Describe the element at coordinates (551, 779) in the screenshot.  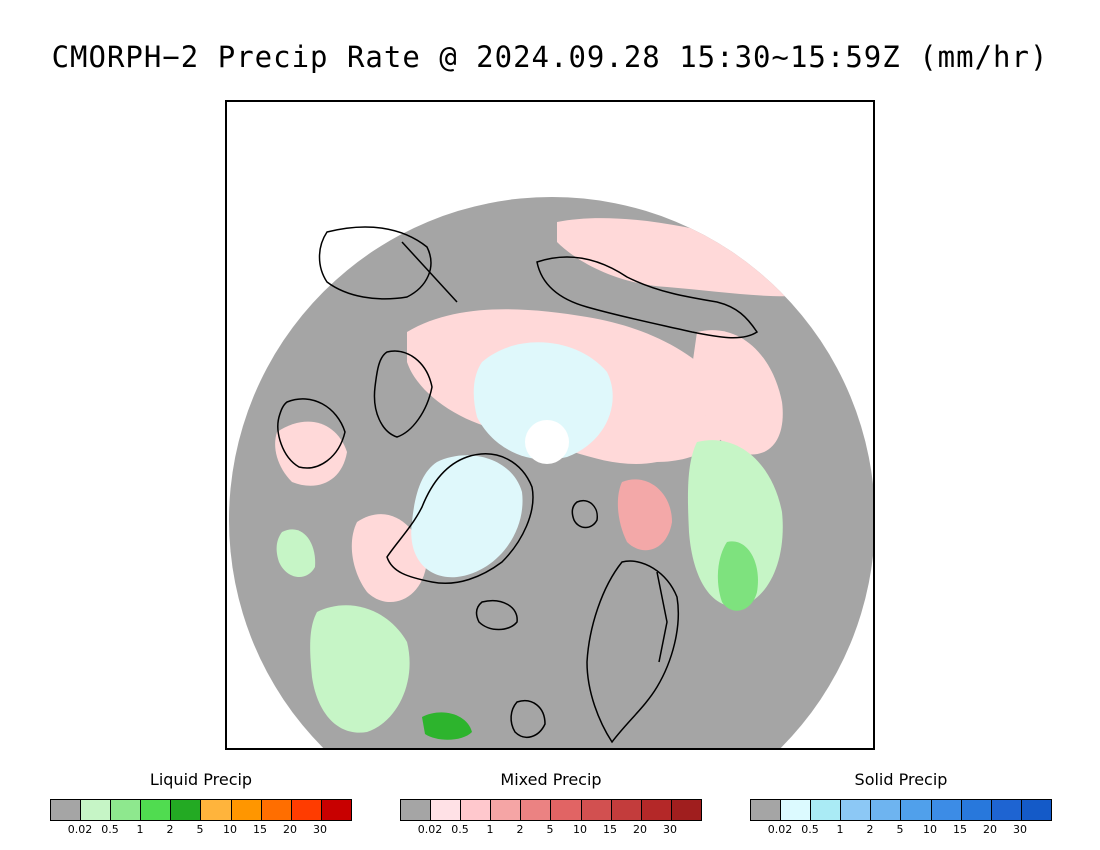
I see `legend-mixed-title: Mixed Precip` at that location.